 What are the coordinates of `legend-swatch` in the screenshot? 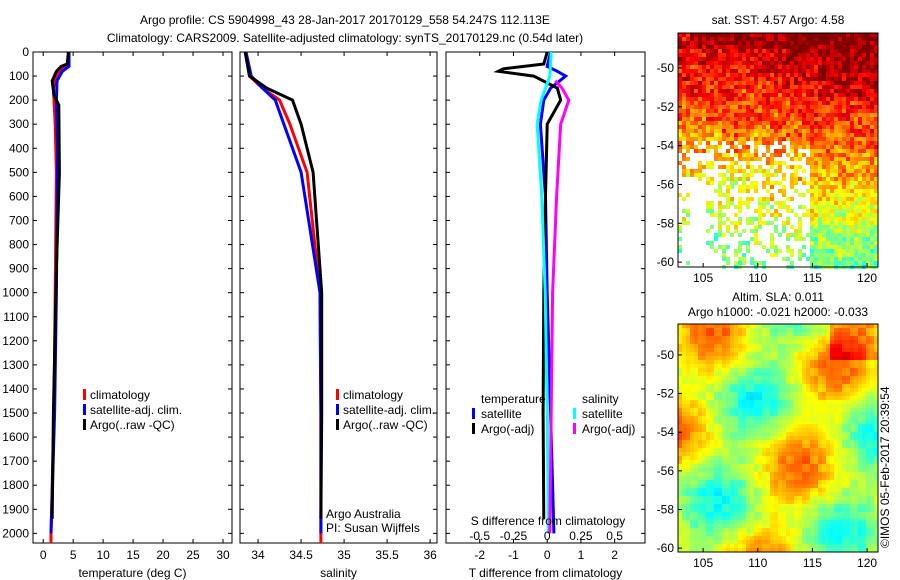 It's located at (337, 424).